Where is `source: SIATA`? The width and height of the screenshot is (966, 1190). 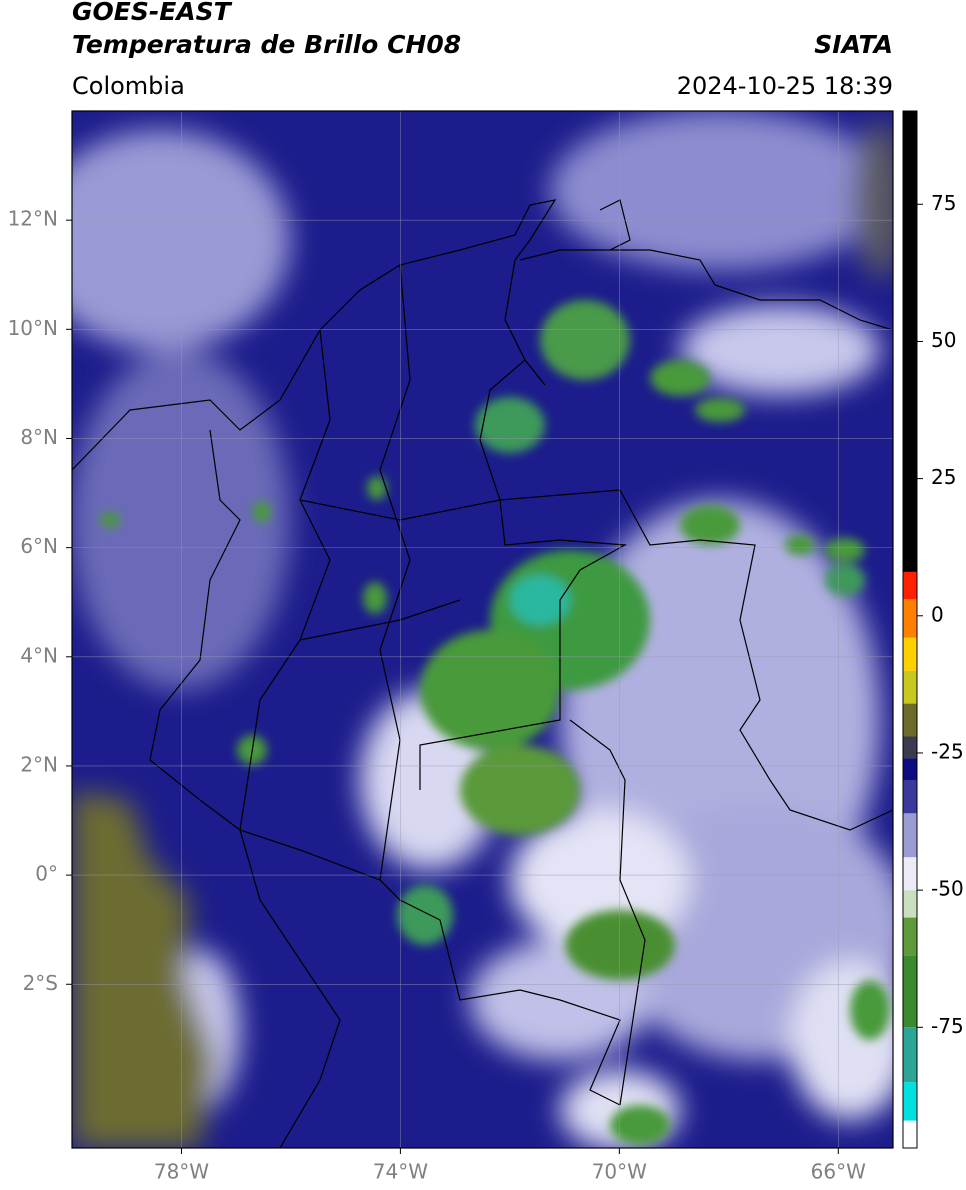 source: SIATA is located at coordinates (853, 44).